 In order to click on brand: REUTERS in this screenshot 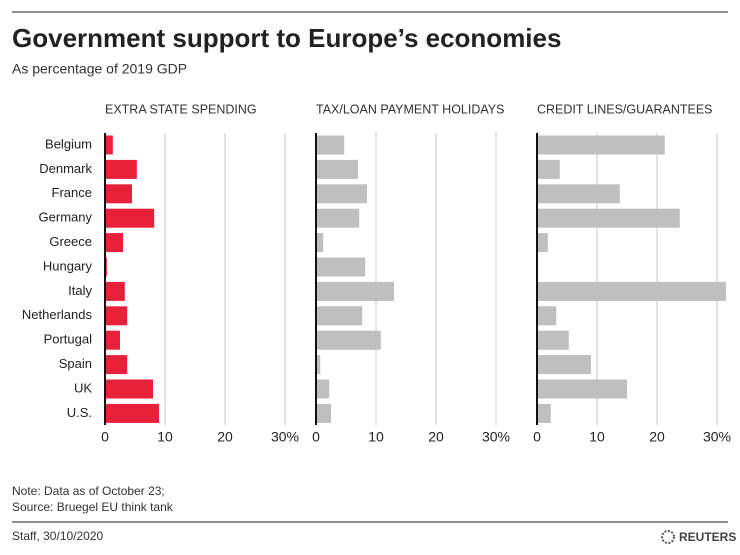, I will do `click(707, 537)`.